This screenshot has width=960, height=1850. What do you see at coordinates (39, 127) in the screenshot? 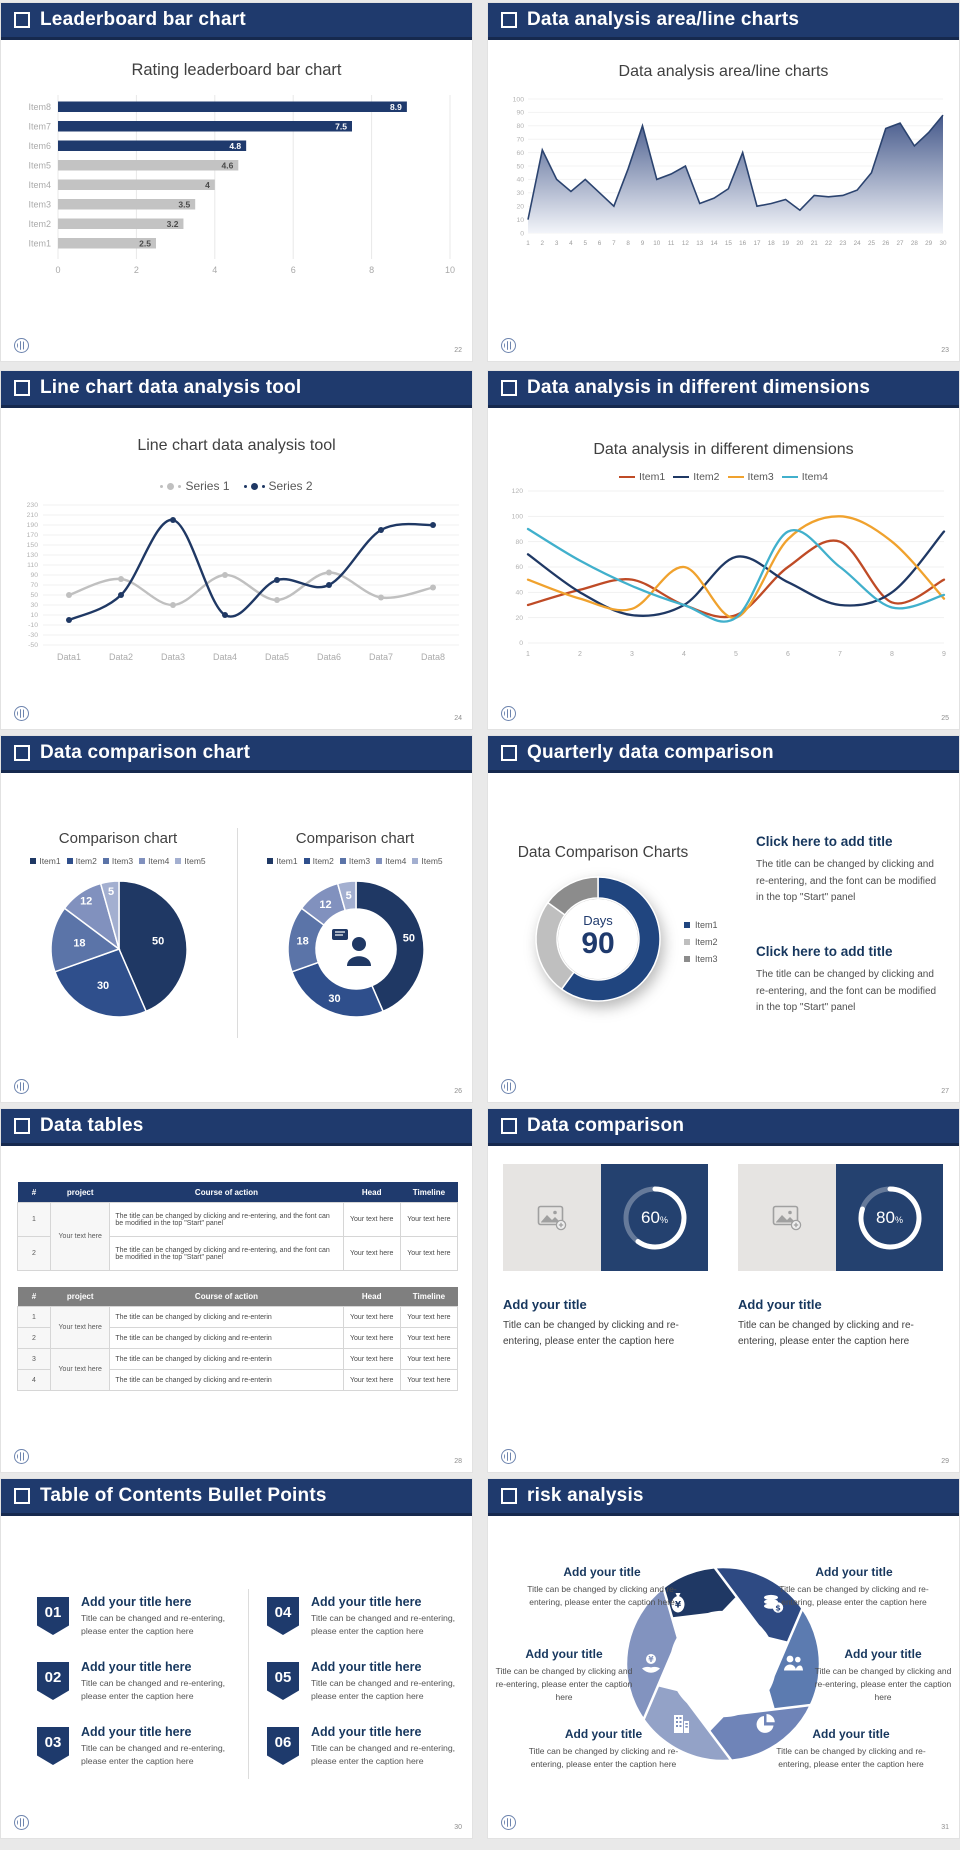
I see `svg-text: Item7` at bounding box center [39, 127].